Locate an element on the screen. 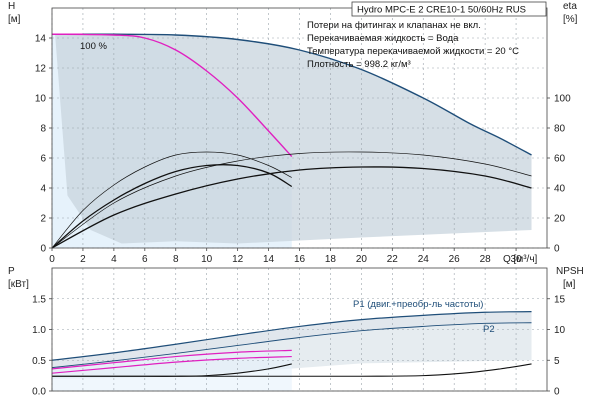 Image resolution: width=600 pixels, height=400 pixels. x-tick-label: 4 is located at coordinates (114, 259).